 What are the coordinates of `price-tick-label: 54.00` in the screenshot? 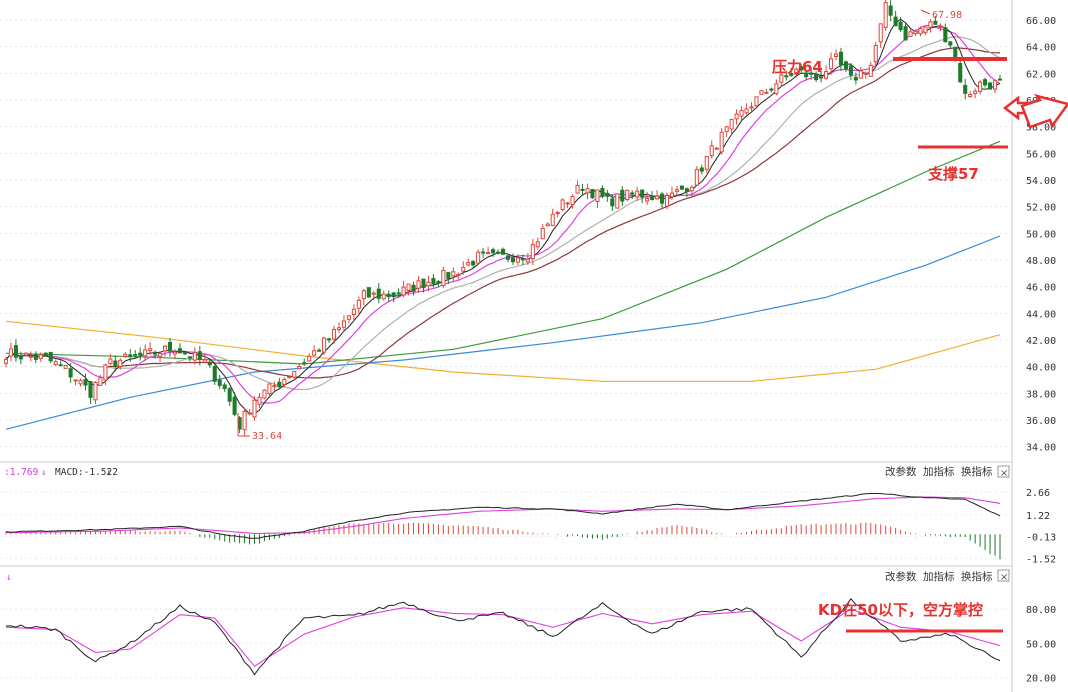 It's located at (1041, 181).